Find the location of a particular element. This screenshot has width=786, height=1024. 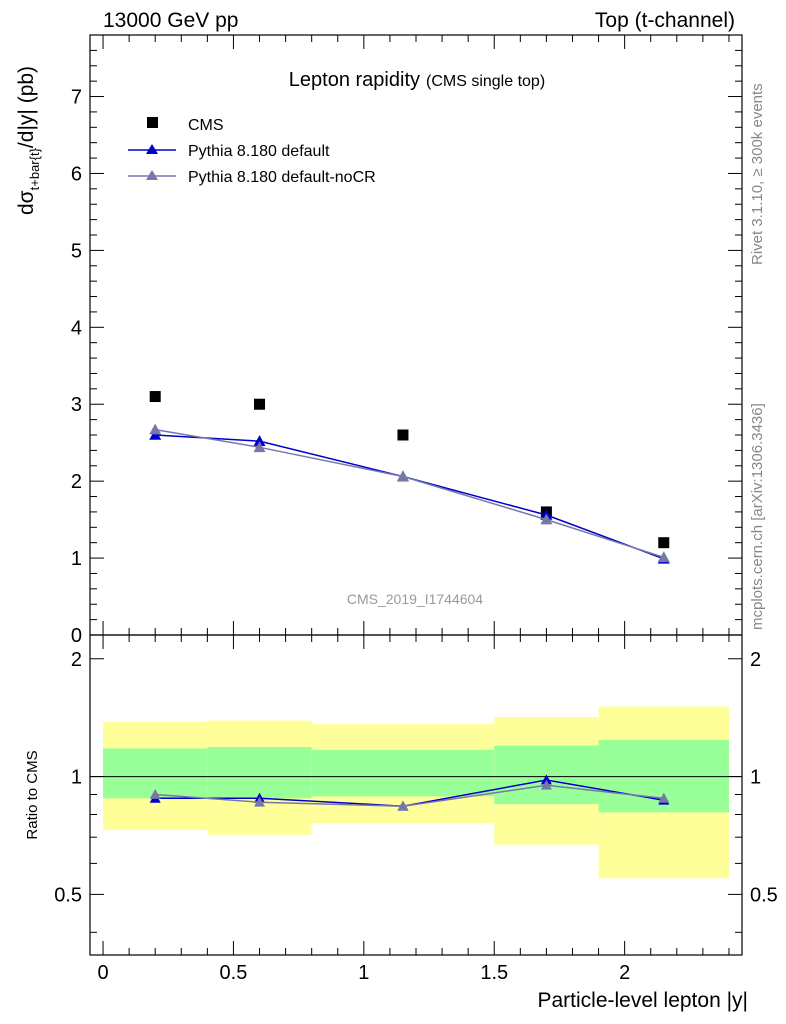

x-tick-label: 1 is located at coordinates (363, 973).